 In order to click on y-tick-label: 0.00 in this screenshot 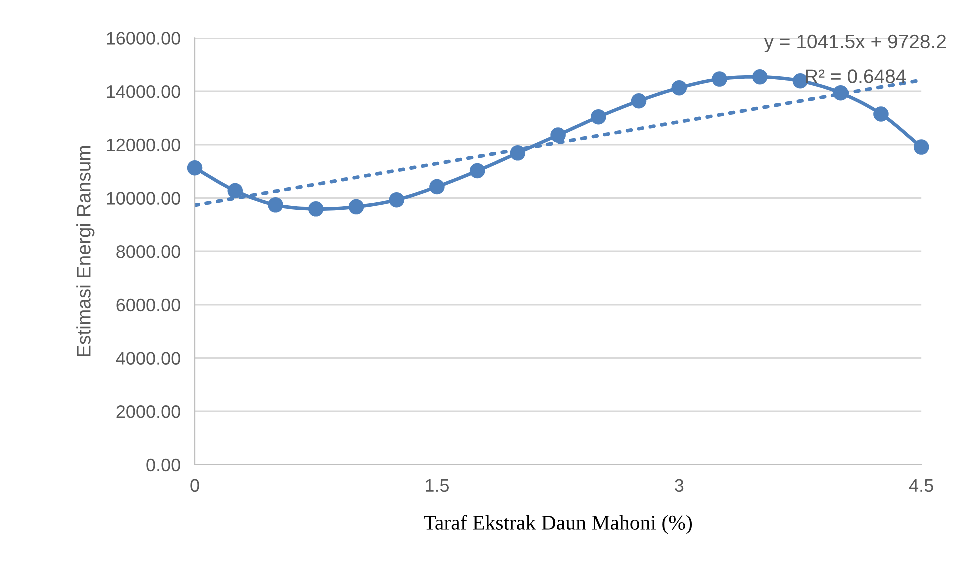, I will do `click(163, 465)`.